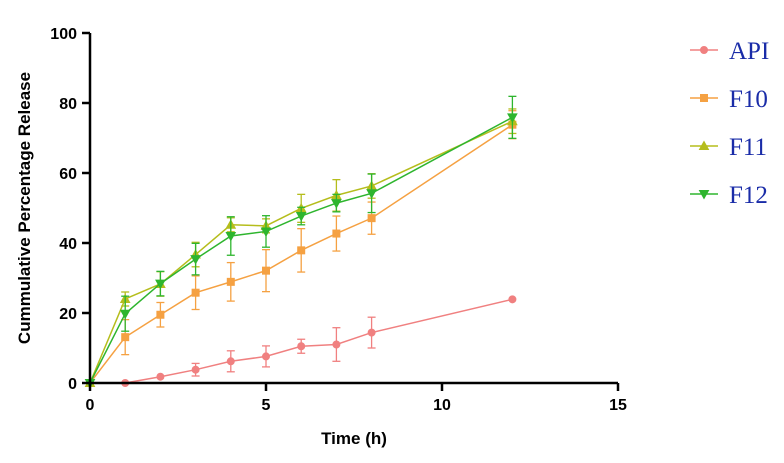 The image size is (784, 463). What do you see at coordinates (618, 405) in the screenshot?
I see `x-tick-label: 15` at bounding box center [618, 405].